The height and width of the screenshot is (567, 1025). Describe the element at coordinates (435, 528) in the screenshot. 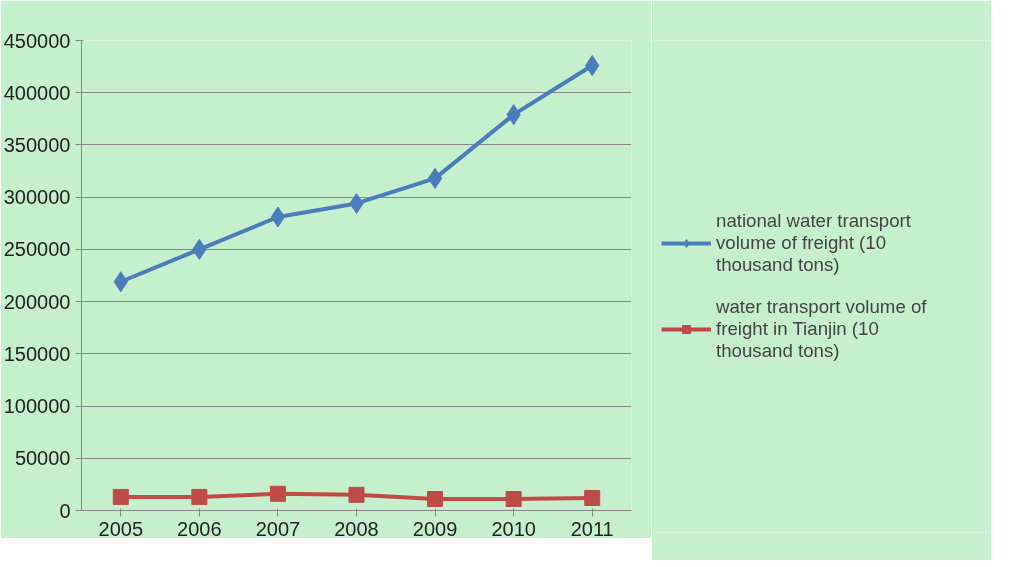

I see `x-tick-label: 2009` at that location.